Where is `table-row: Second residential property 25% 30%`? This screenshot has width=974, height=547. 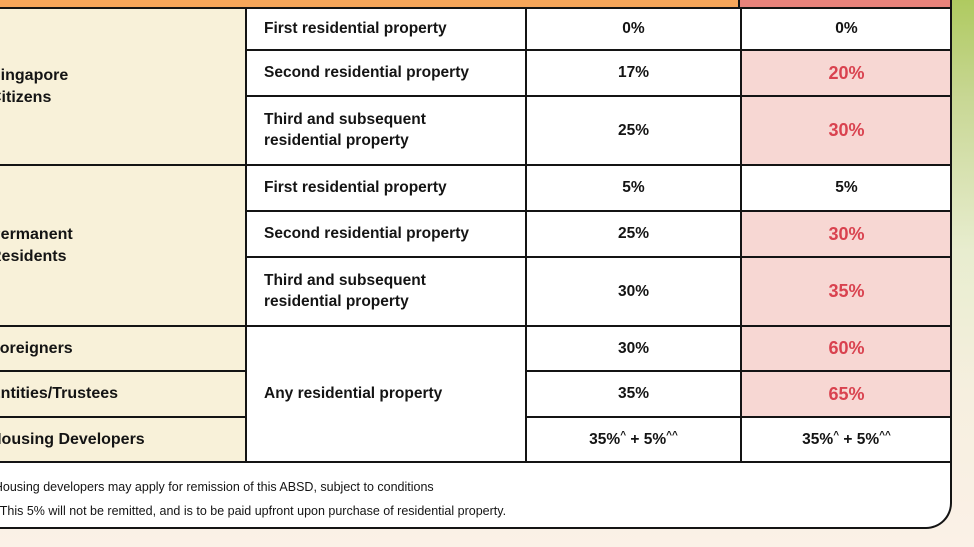 table-row: Second residential property 25% 30% is located at coordinates (475, 234).